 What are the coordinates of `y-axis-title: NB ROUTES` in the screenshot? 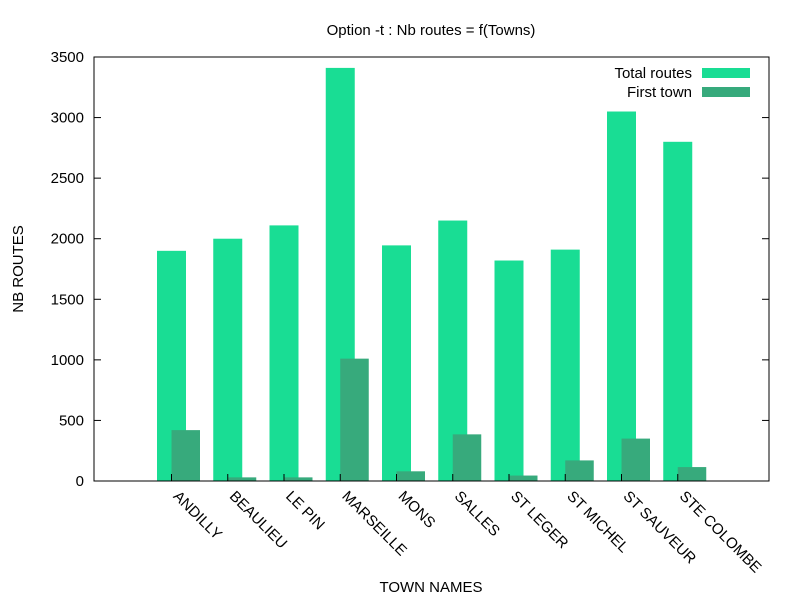 It's located at (18, 269).